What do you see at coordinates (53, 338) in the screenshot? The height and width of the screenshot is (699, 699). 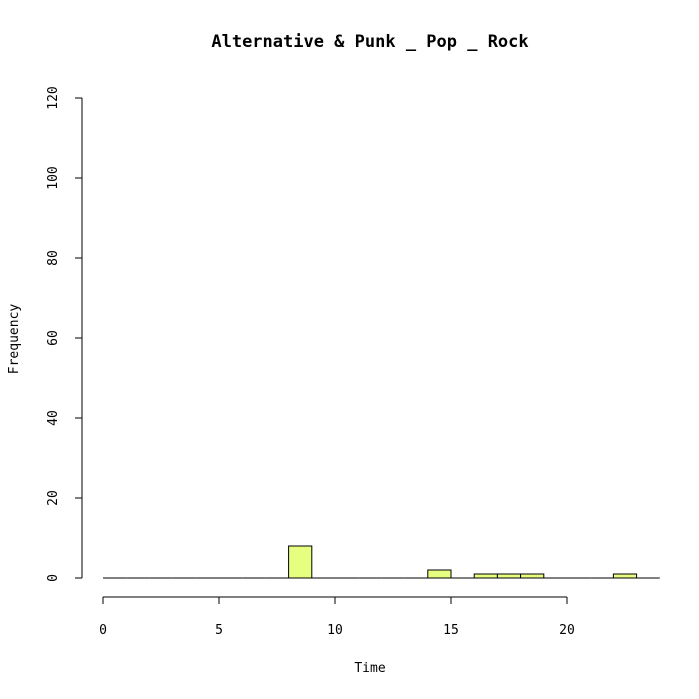 I see `y-tick-label-3: 60` at bounding box center [53, 338].